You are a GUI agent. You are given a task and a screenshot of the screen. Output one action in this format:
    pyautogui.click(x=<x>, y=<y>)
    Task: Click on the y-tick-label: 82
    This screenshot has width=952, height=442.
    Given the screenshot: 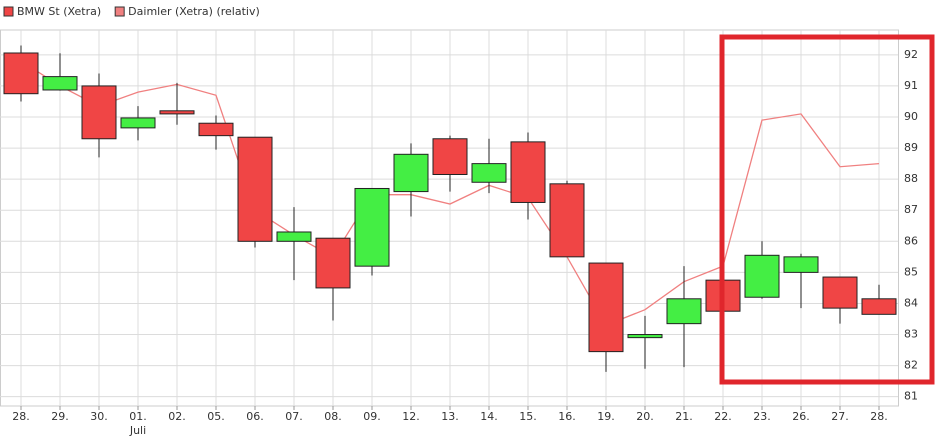 What is the action you would take?
    pyautogui.click(x=911, y=365)
    